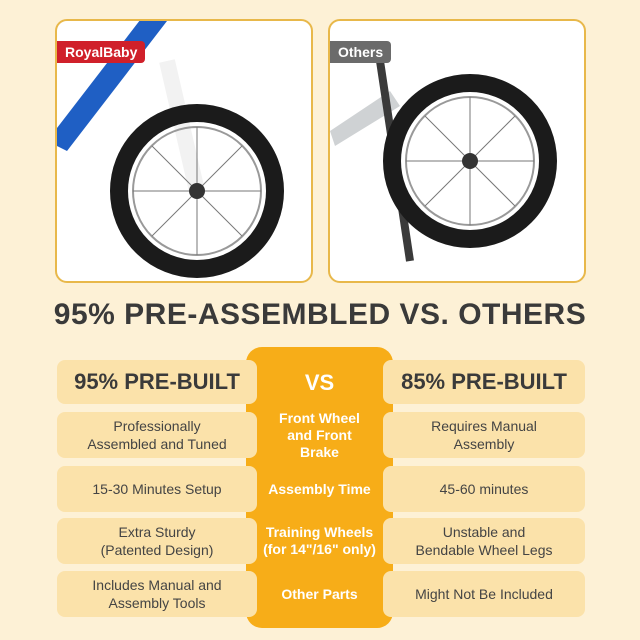 The height and width of the screenshot is (640, 640). I want to click on right-cell: Unstable and Bendable Wheel Legs, so click(484, 541).